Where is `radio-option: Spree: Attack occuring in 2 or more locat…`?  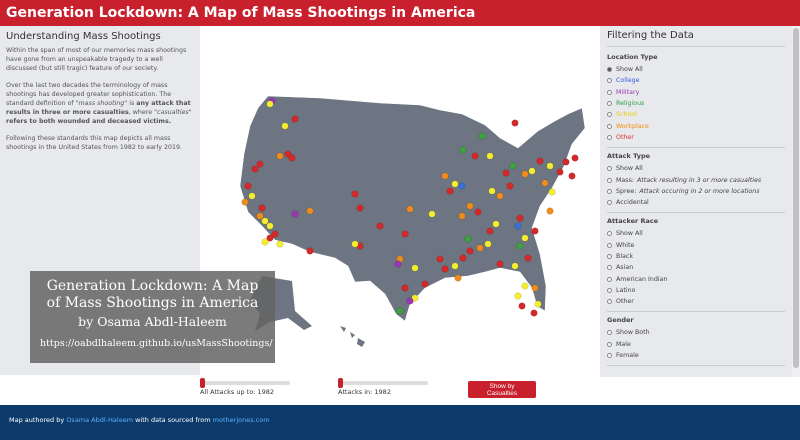
radio-option: Spree: Attack occuring in 2 or more locat… is located at coordinates (696, 191).